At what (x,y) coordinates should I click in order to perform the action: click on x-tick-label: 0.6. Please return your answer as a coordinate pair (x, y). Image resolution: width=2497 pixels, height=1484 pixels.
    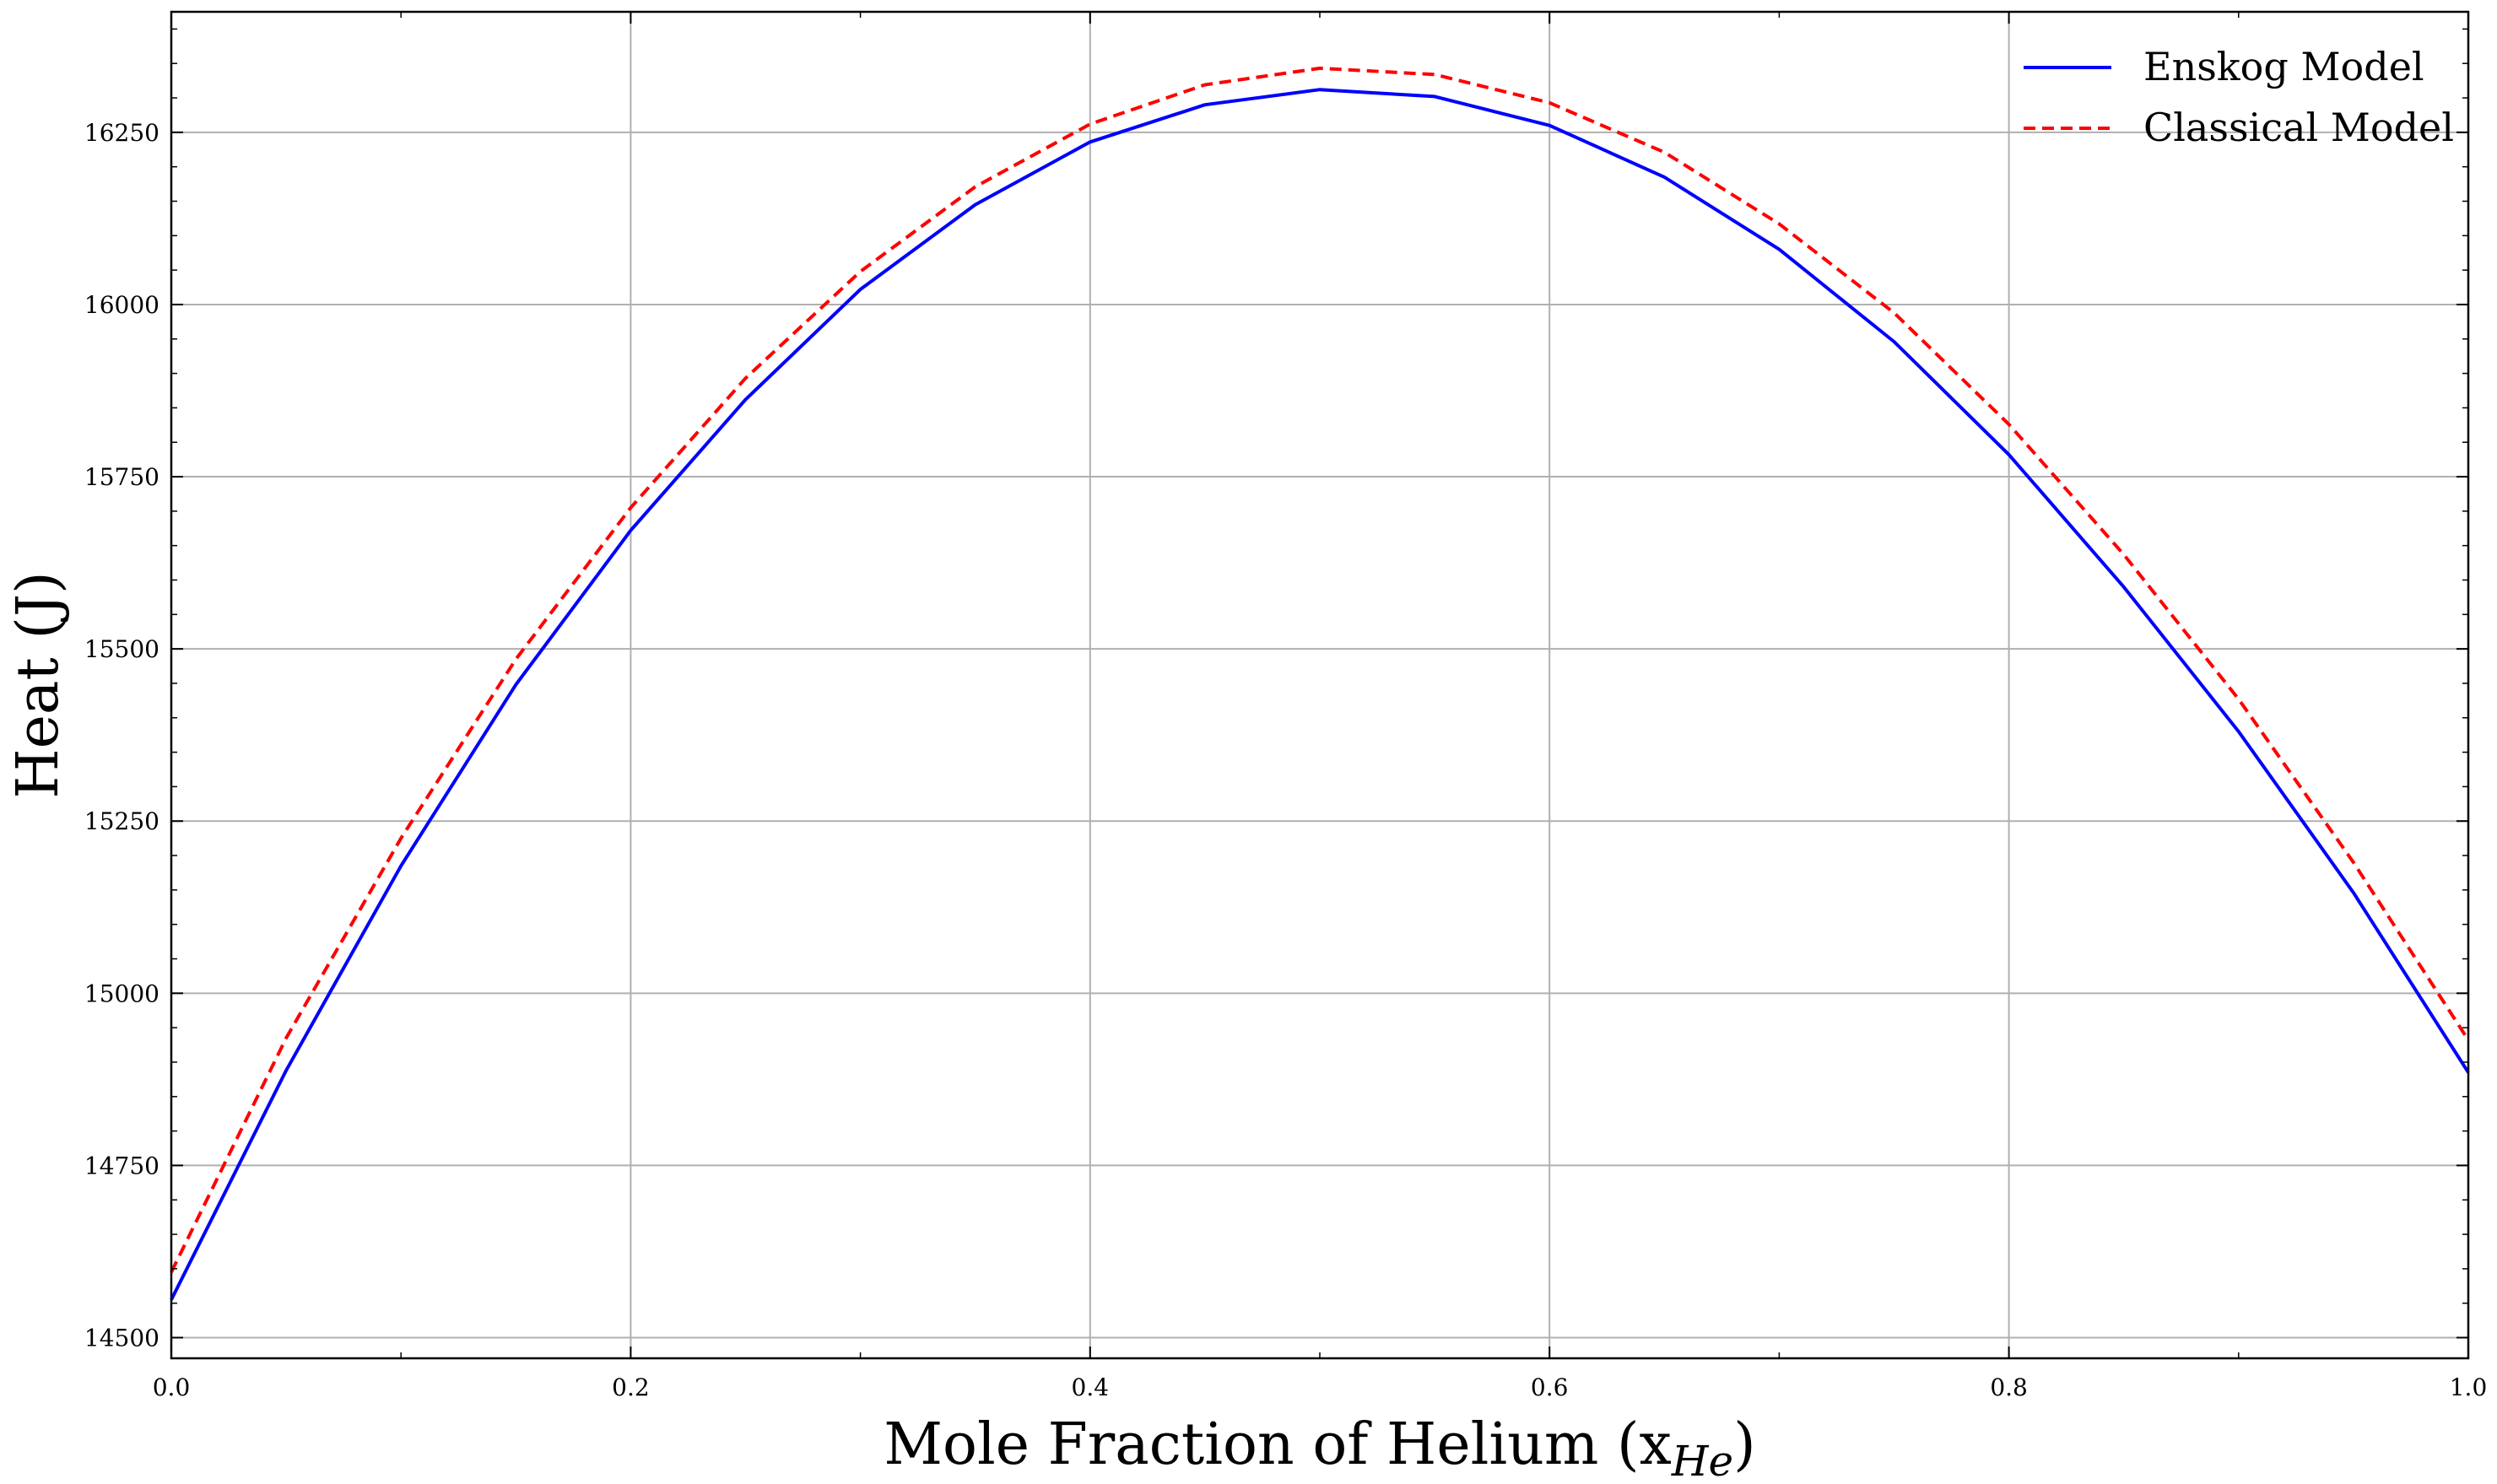
    Looking at the image, I should click on (1550, 1387).